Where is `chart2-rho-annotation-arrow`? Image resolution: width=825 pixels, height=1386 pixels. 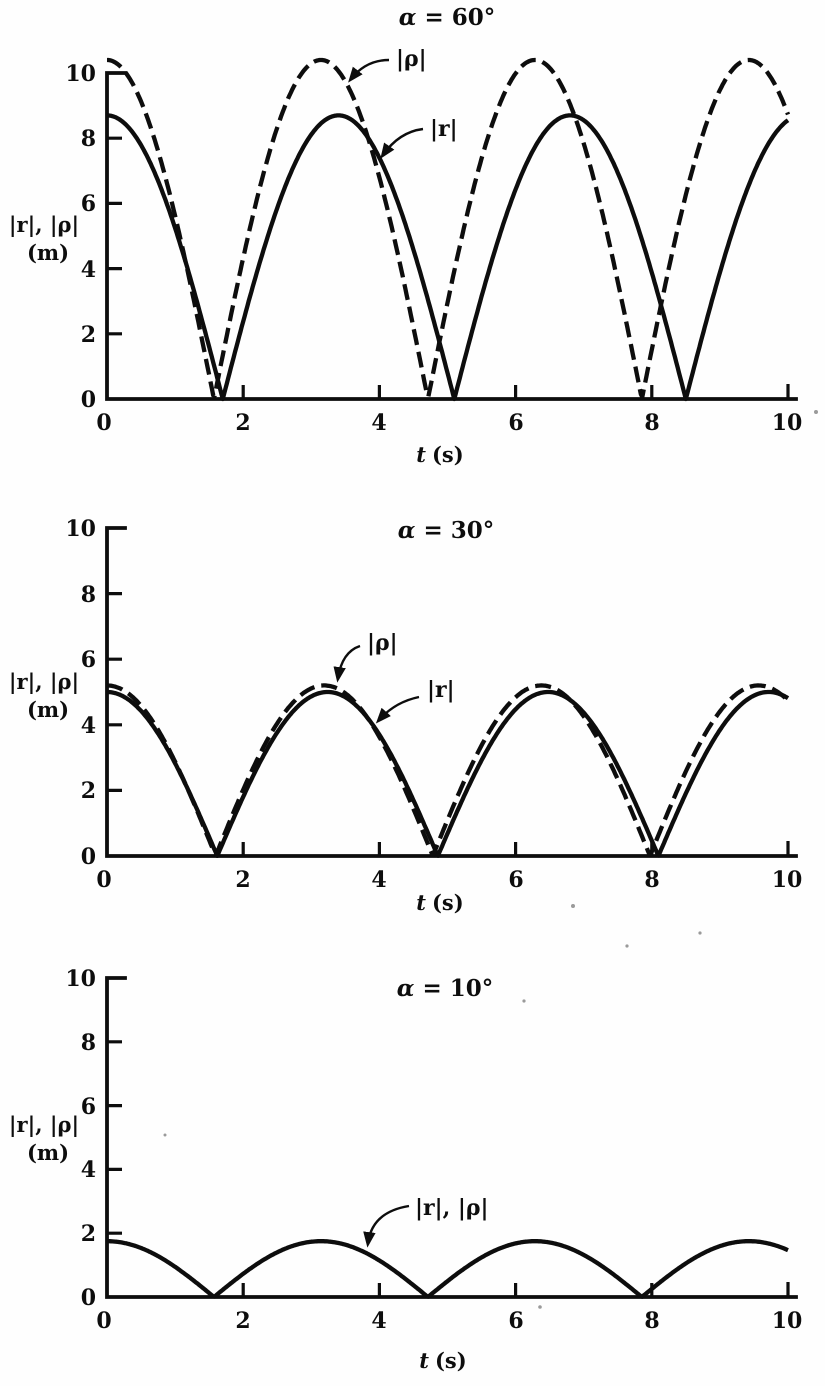
chart2-rho-annotation-arrow is located at coordinates (347, 663).